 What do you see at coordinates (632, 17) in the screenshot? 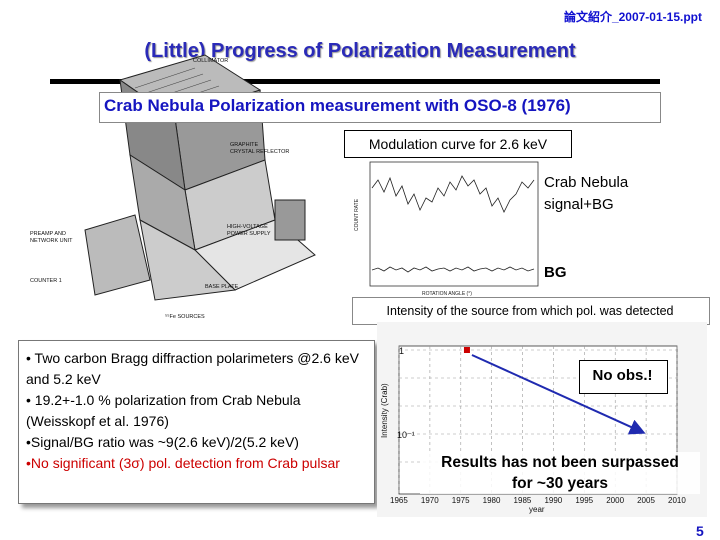
I see `file-name-header: 論文紹介_2007-01-15.ppt` at bounding box center [632, 17].